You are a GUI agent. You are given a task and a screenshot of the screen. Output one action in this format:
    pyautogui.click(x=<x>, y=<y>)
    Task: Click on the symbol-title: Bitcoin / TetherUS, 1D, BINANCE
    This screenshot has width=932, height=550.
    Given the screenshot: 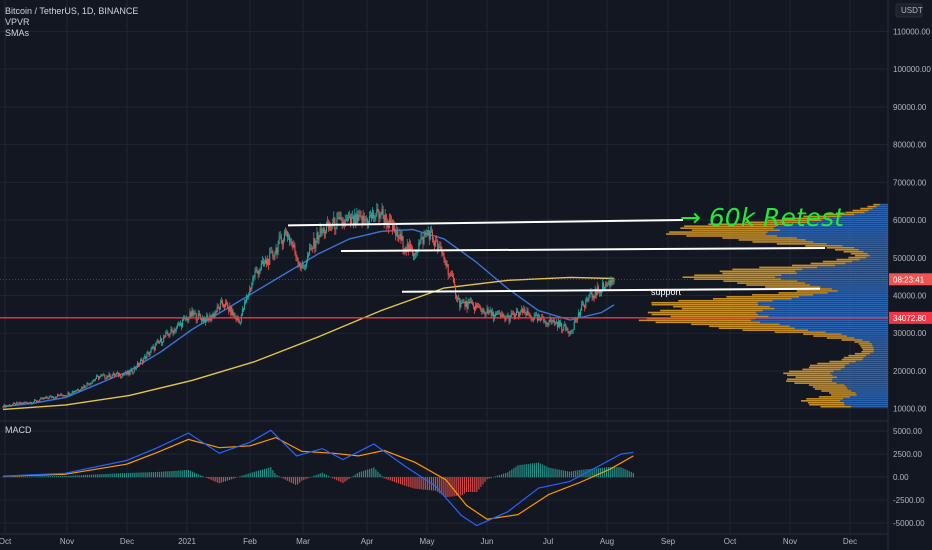 What is the action you would take?
    pyautogui.click(x=72, y=11)
    